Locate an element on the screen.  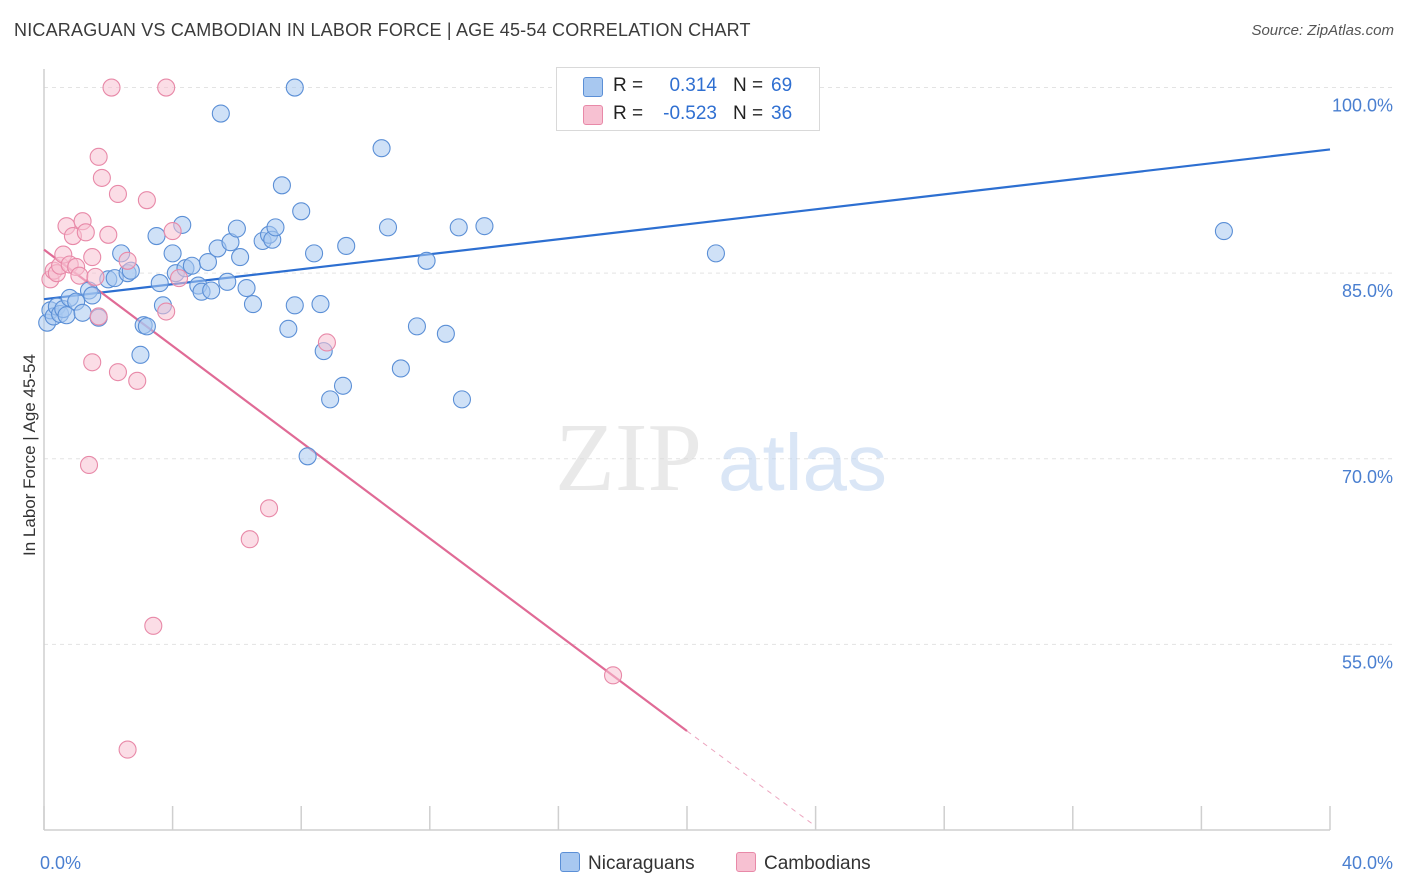
trendline-extension is located at coordinates (751, 778).